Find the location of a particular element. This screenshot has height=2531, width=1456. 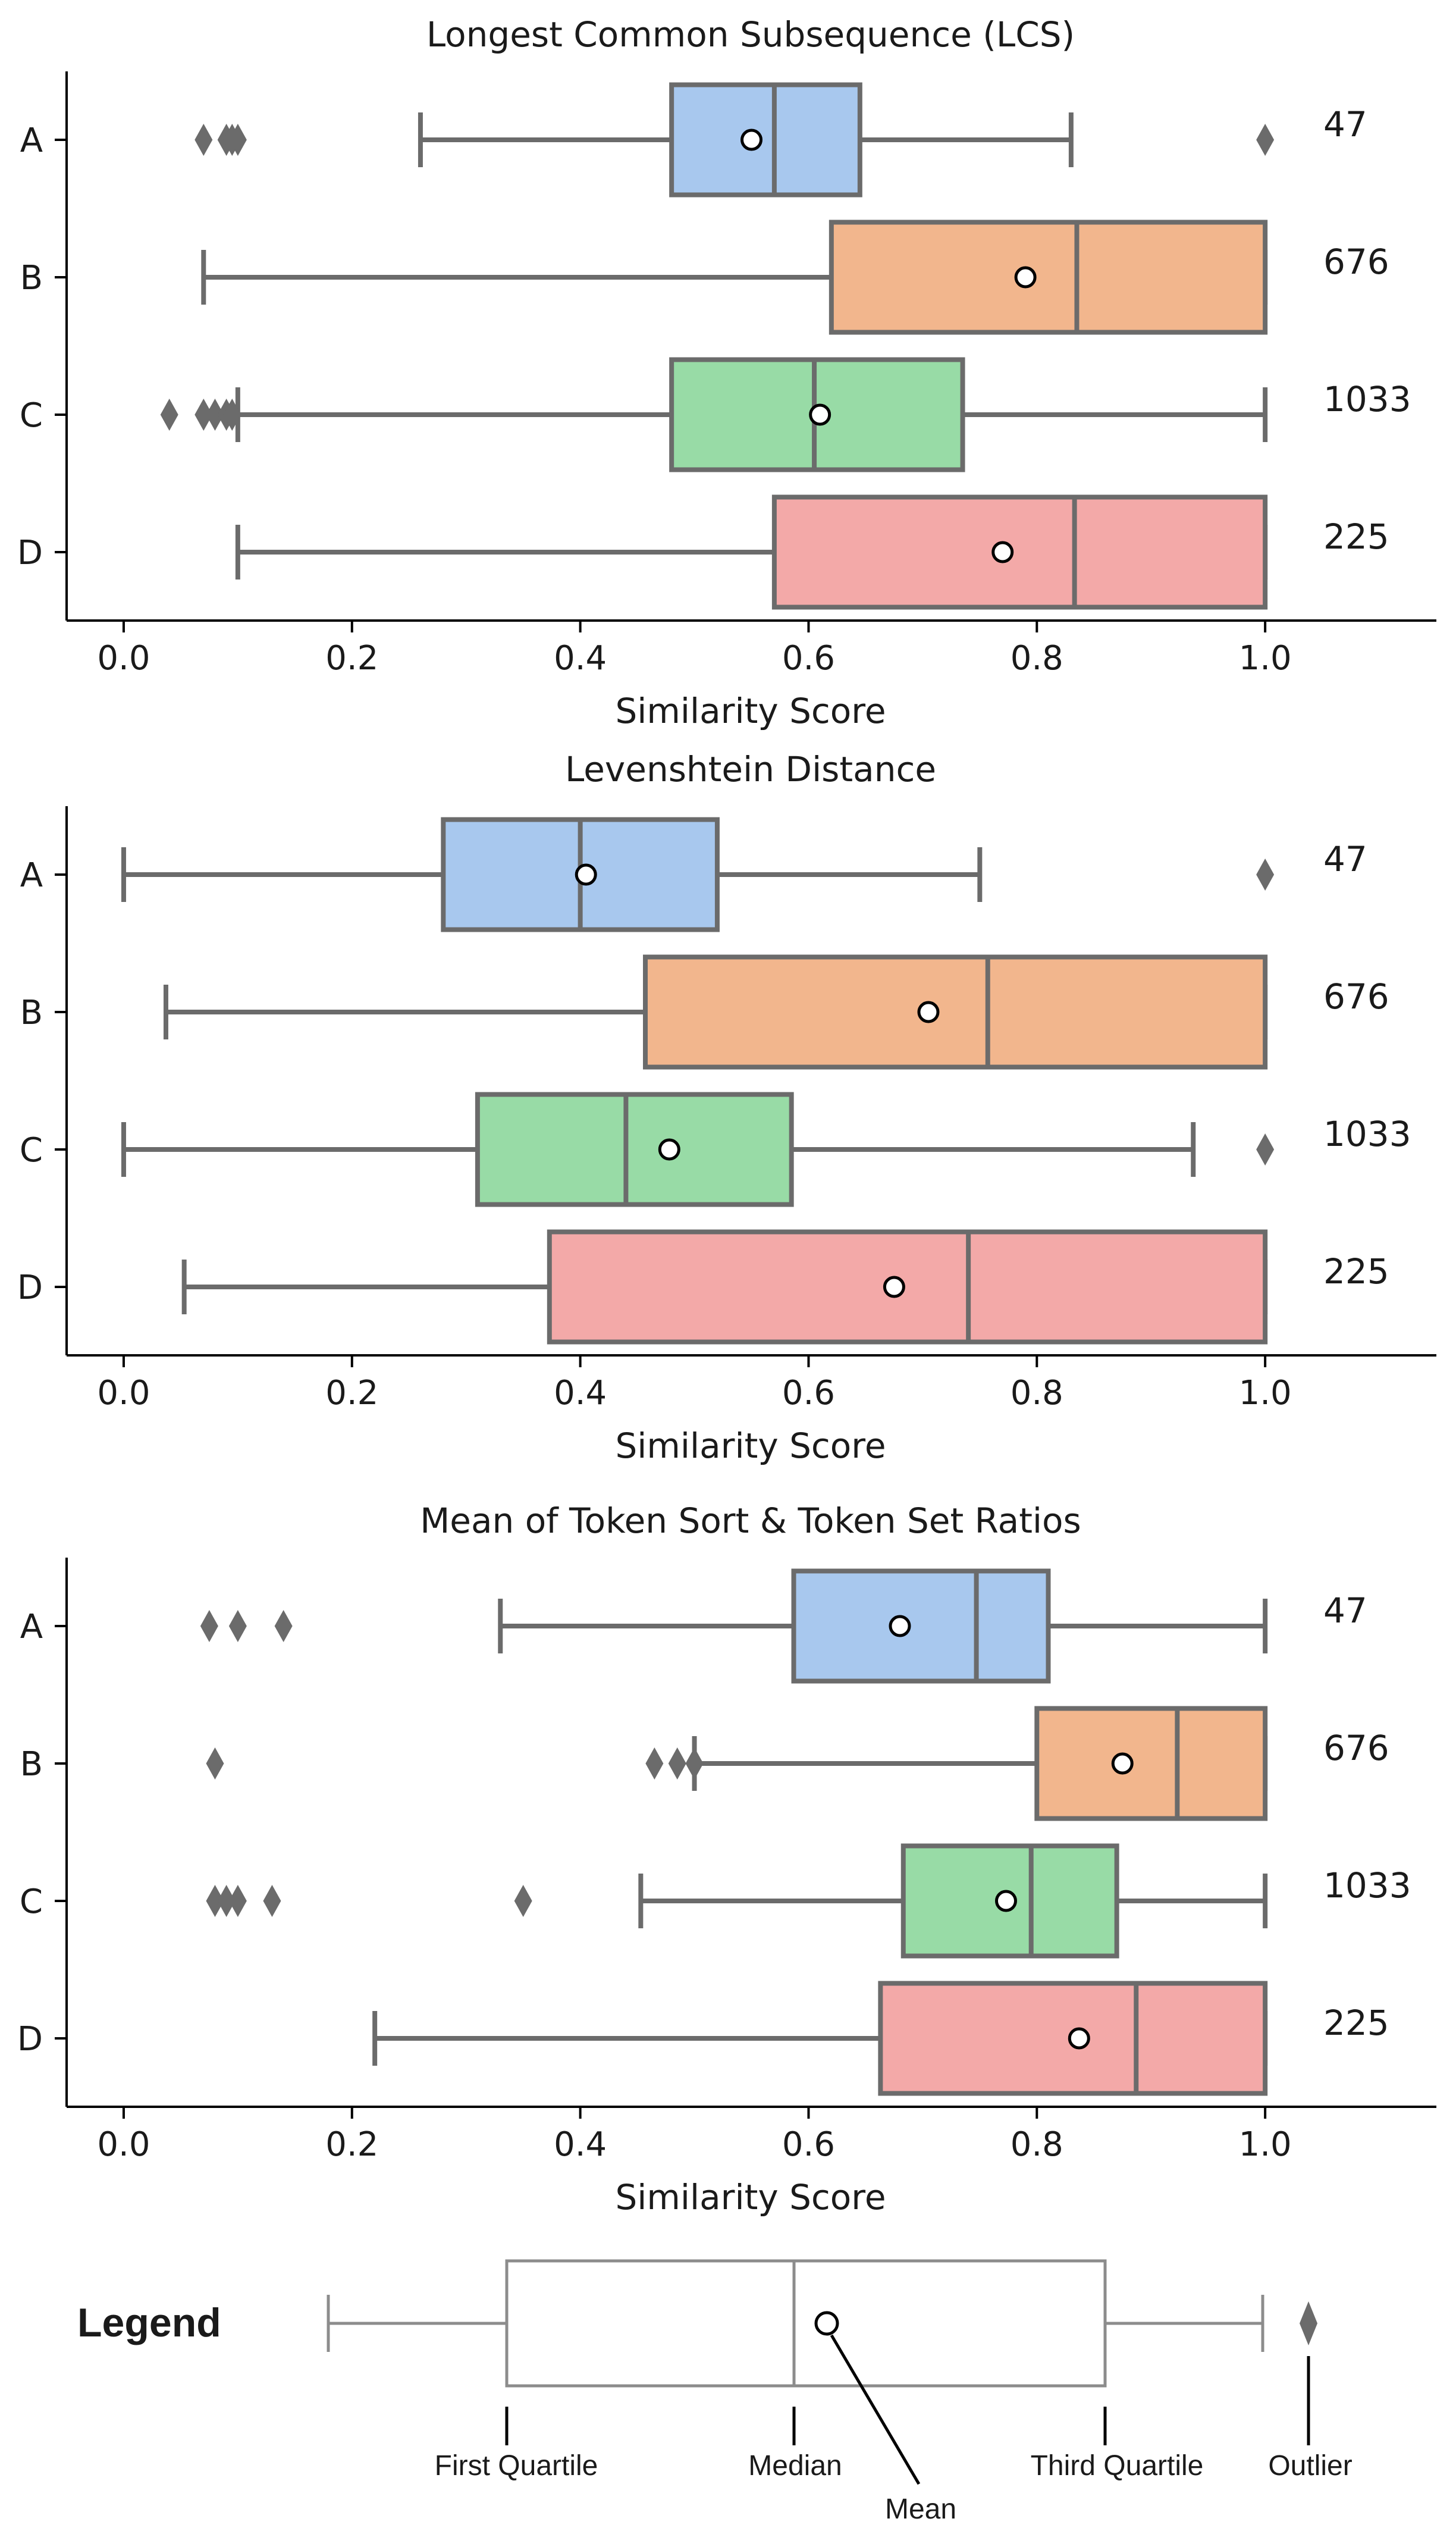

legend-label-first-quartile: First Quartile is located at coordinates (516, 2466).